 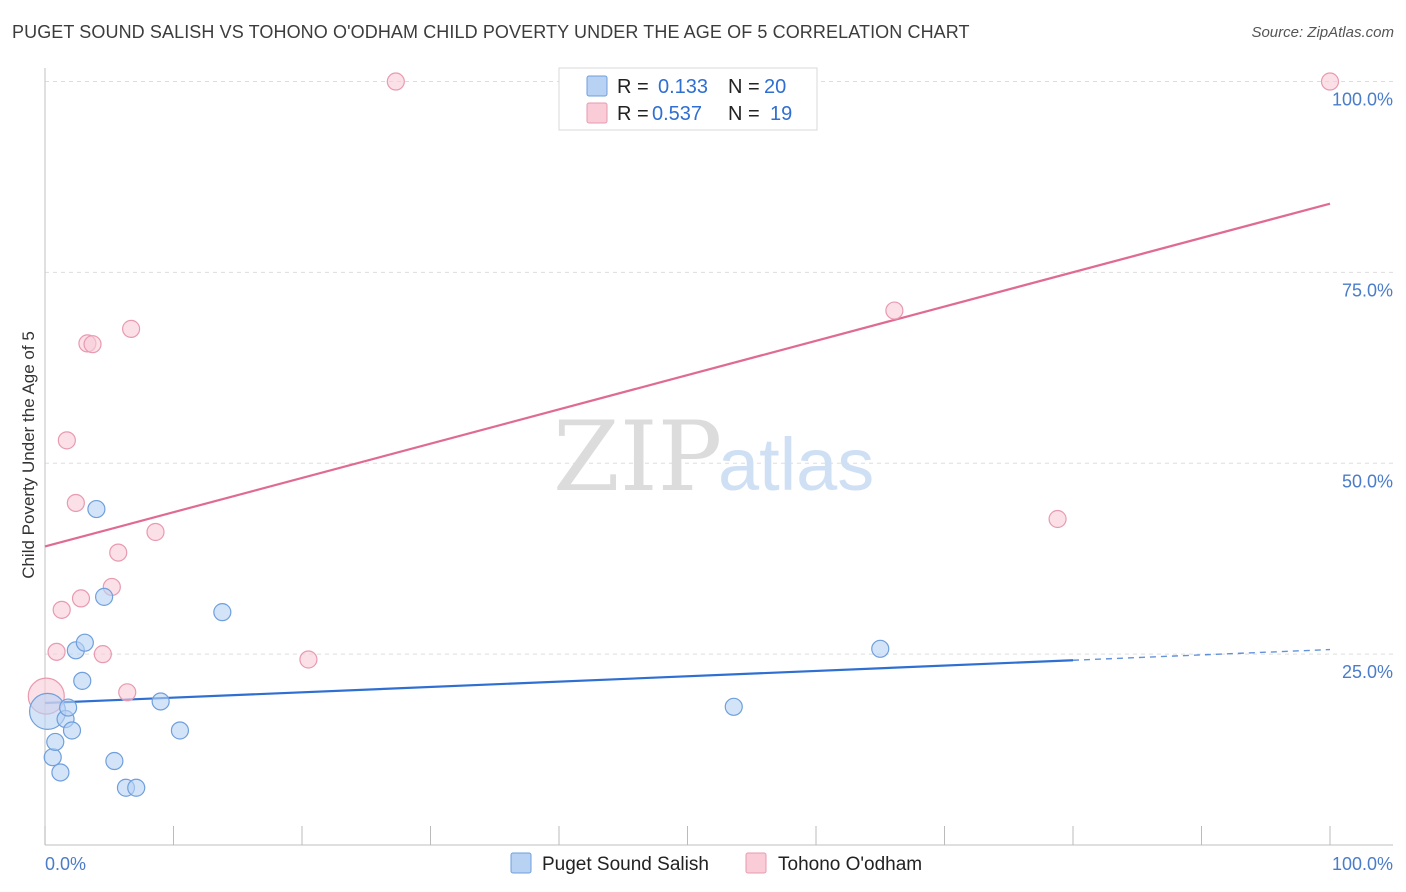 What do you see at coordinates (775, 87) in the screenshot?
I see `legend-n-value-1: 20` at bounding box center [775, 87].